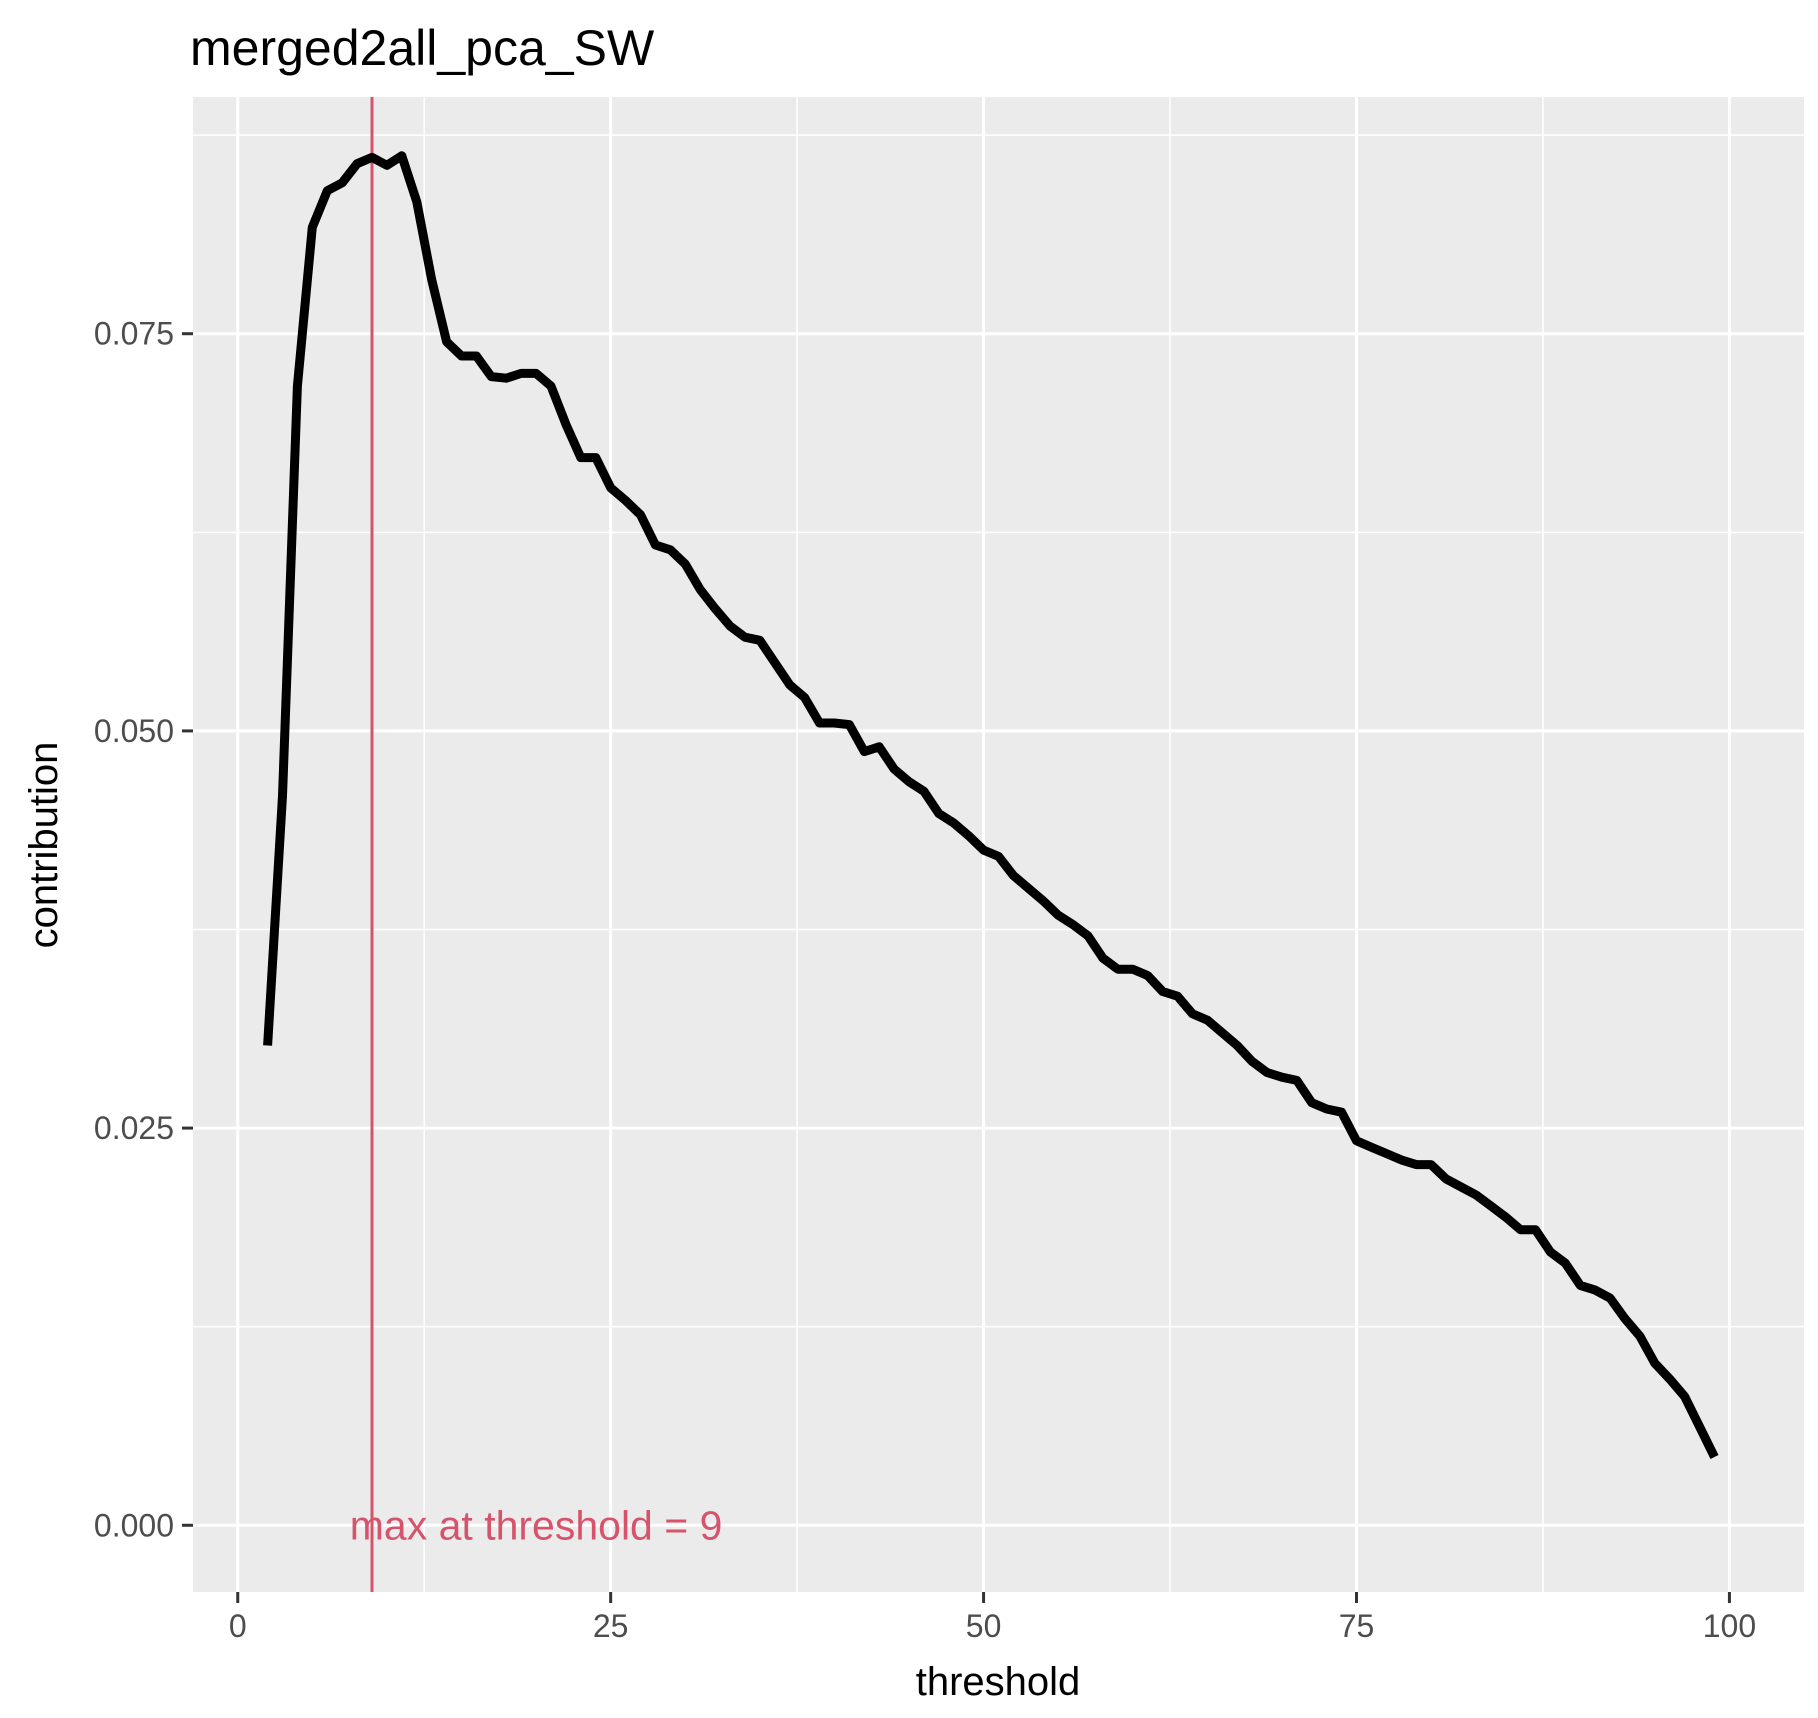 This screenshot has width=1818, height=1718. What do you see at coordinates (1357, 1626) in the screenshot?
I see `x-tick-label: 75` at bounding box center [1357, 1626].